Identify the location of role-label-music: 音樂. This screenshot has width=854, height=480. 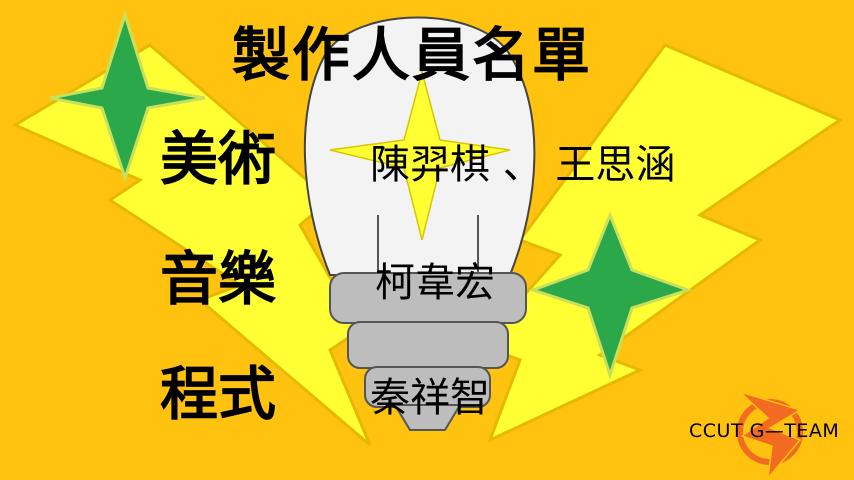
(218, 279).